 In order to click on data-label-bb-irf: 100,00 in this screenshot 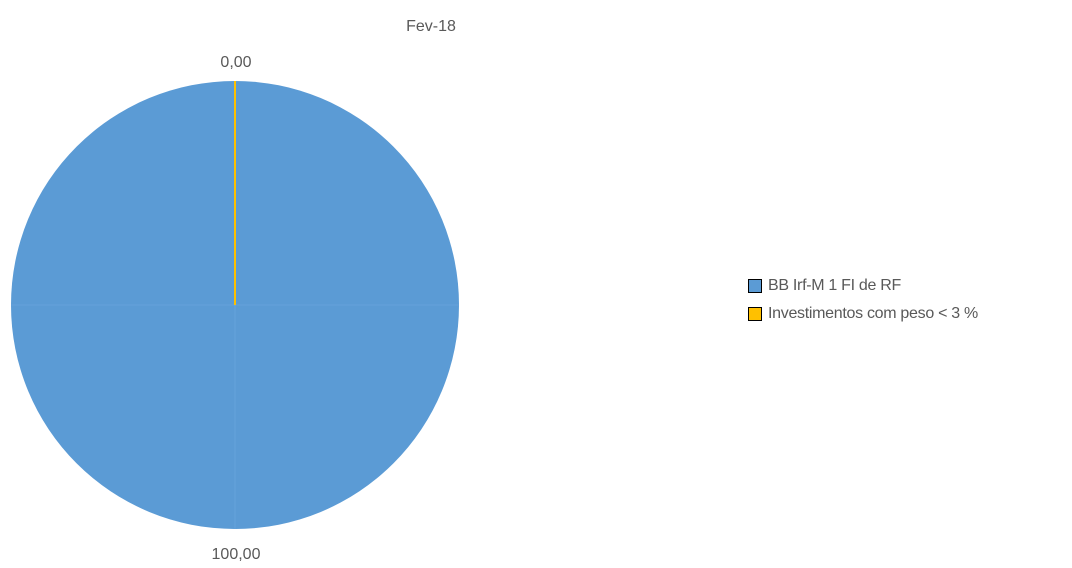, I will do `click(236, 554)`.